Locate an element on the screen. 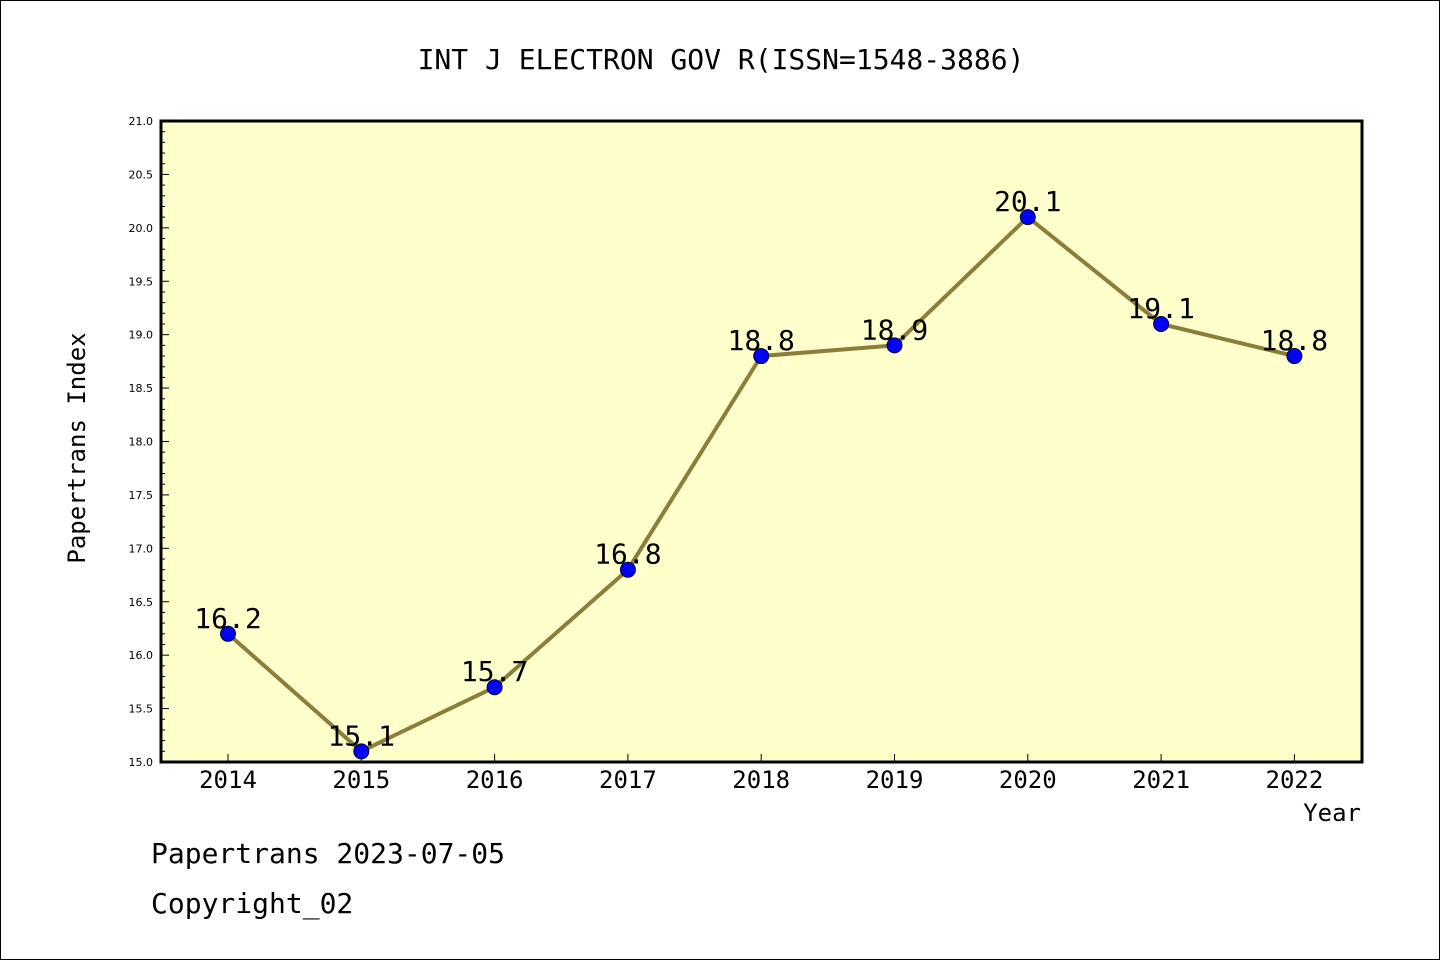 The height and width of the screenshot is (961, 1440). x-axis: 2014 2015 2016 2017 2018 2019 2020 2021 2022 is located at coordinates (761, 774).